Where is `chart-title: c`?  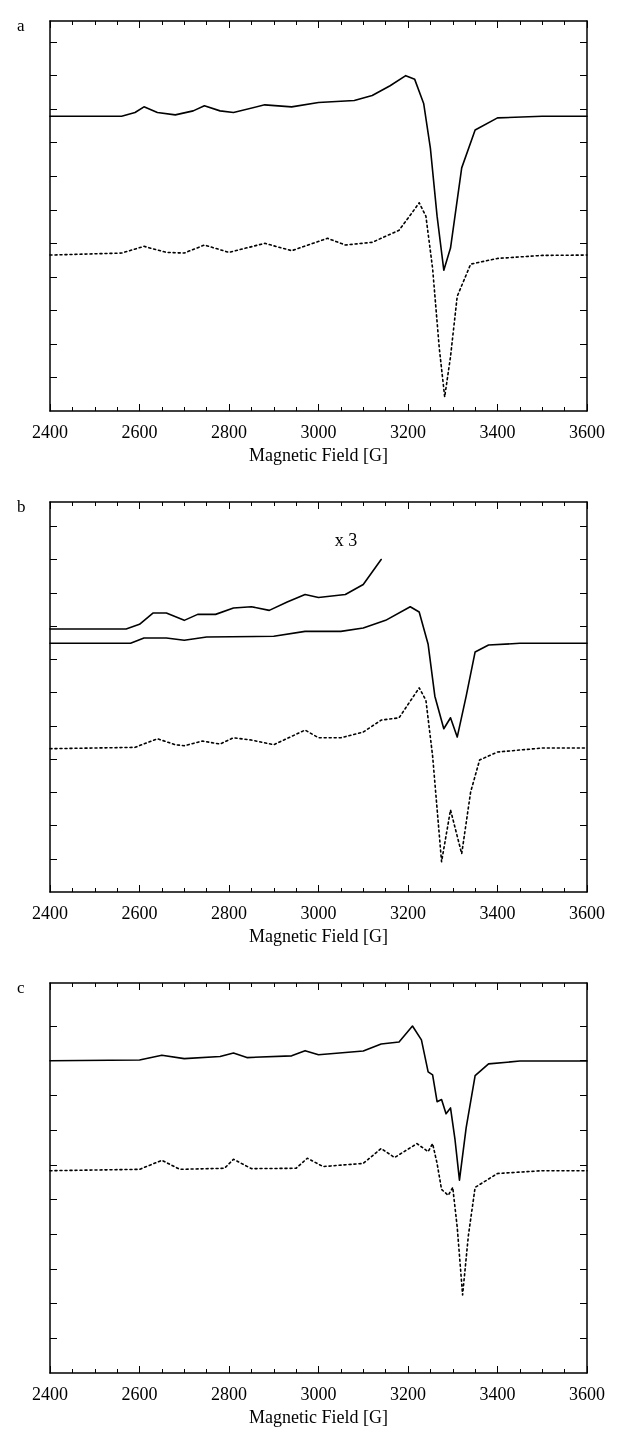
chart-title: c is located at coordinates (21, 987).